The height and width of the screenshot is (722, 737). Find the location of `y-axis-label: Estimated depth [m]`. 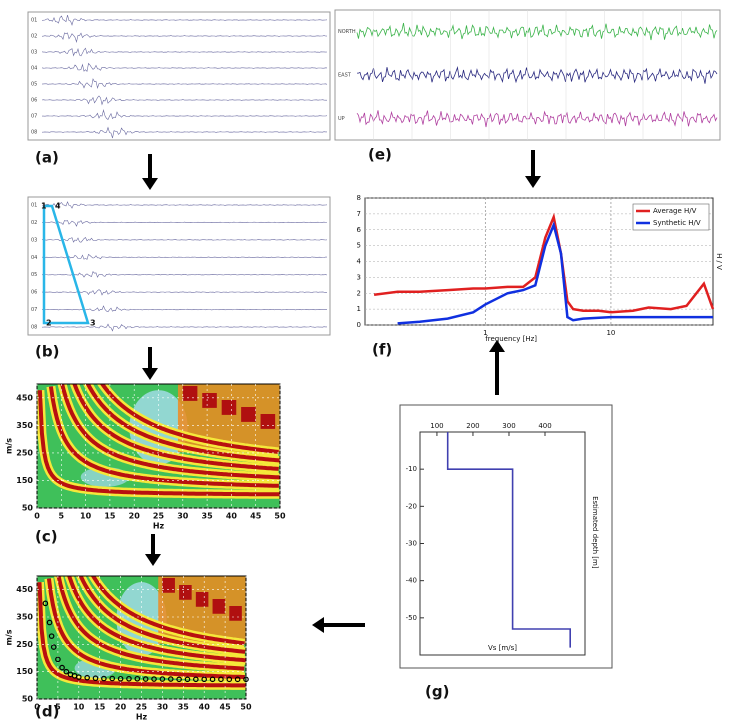

y-axis-label: Estimated depth [m] is located at coordinates (595, 532).